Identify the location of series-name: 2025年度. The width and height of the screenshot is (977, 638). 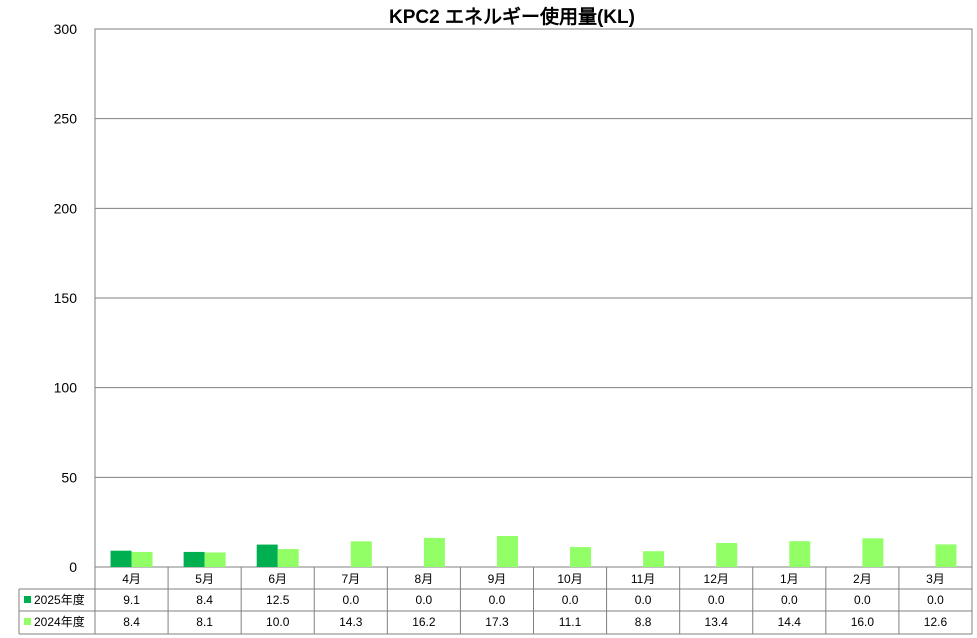
(59, 599).